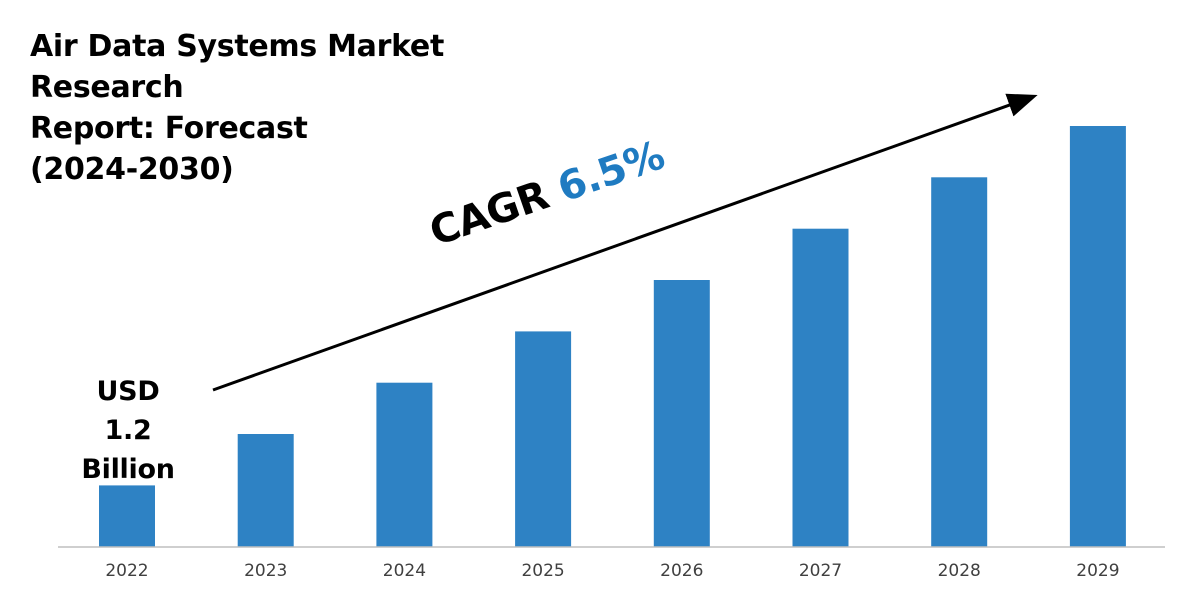  Describe the element at coordinates (1097, 571) in the screenshot. I see `x-tick-label-2029: 2029` at that location.